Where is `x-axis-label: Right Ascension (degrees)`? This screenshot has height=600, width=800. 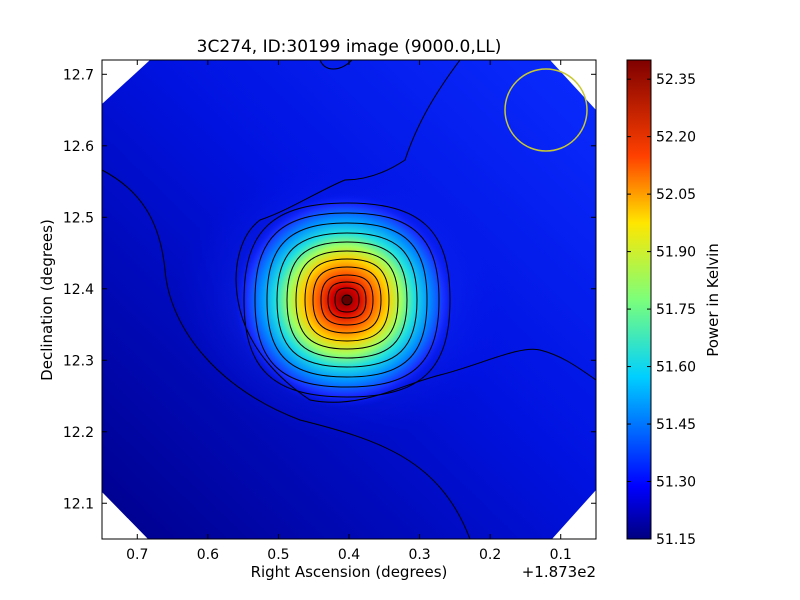 x-axis-label: Right Ascension (degrees) is located at coordinates (349, 572).